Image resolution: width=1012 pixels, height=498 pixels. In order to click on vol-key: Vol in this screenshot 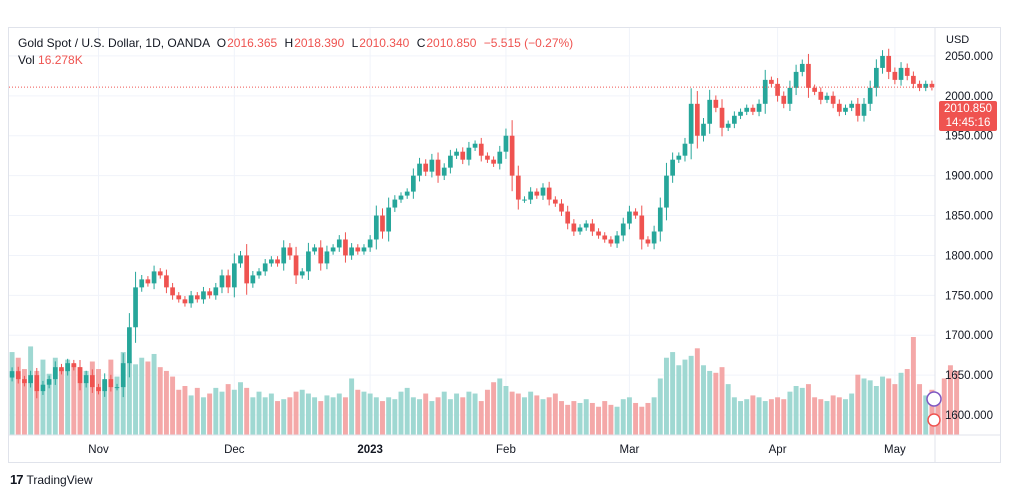, I will do `click(26, 60)`.